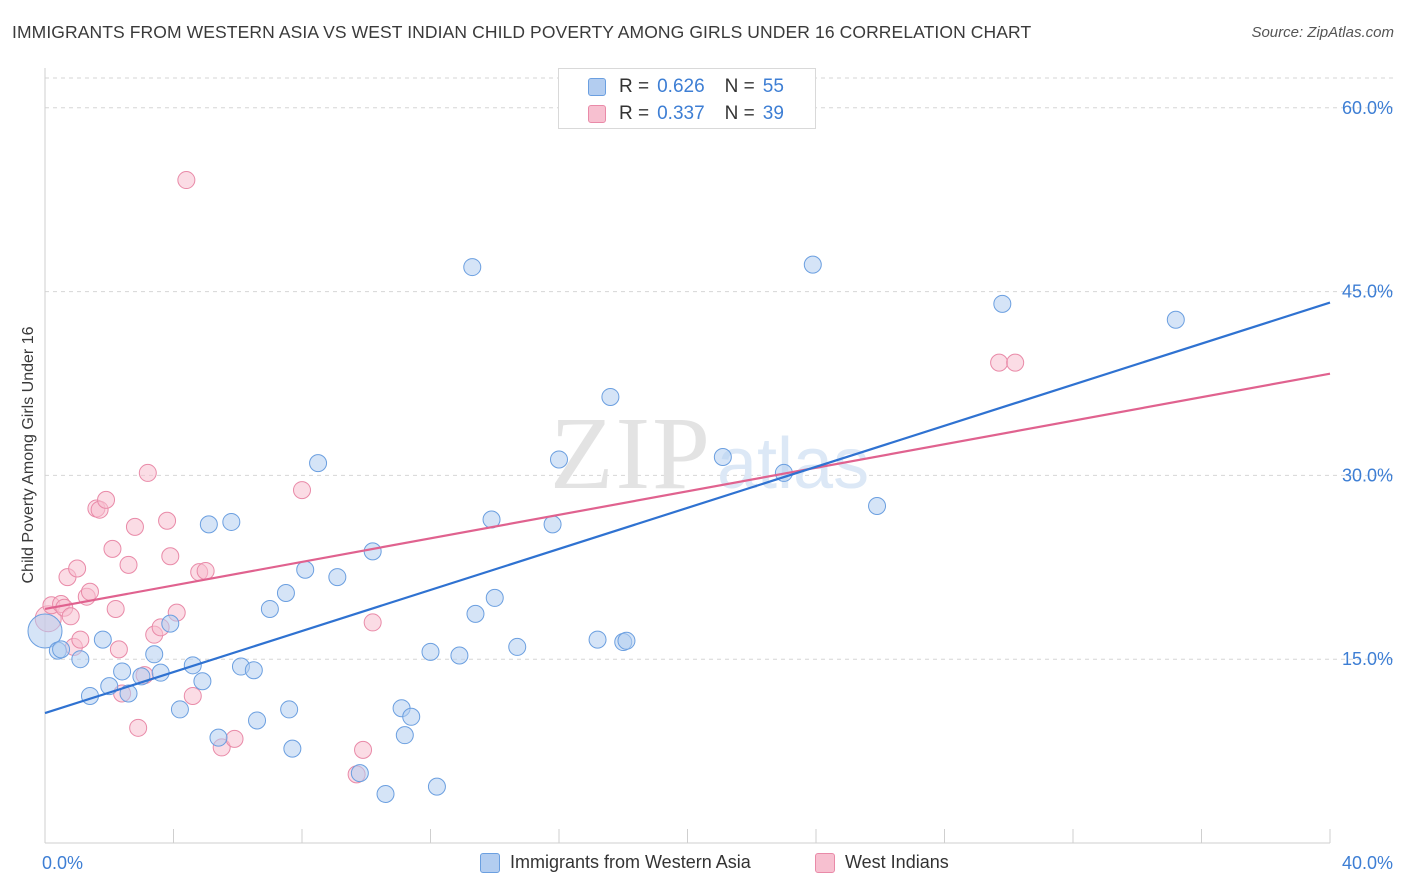 The height and width of the screenshot is (892, 1406). I want to click on legend-n-value: 55, so click(773, 86).